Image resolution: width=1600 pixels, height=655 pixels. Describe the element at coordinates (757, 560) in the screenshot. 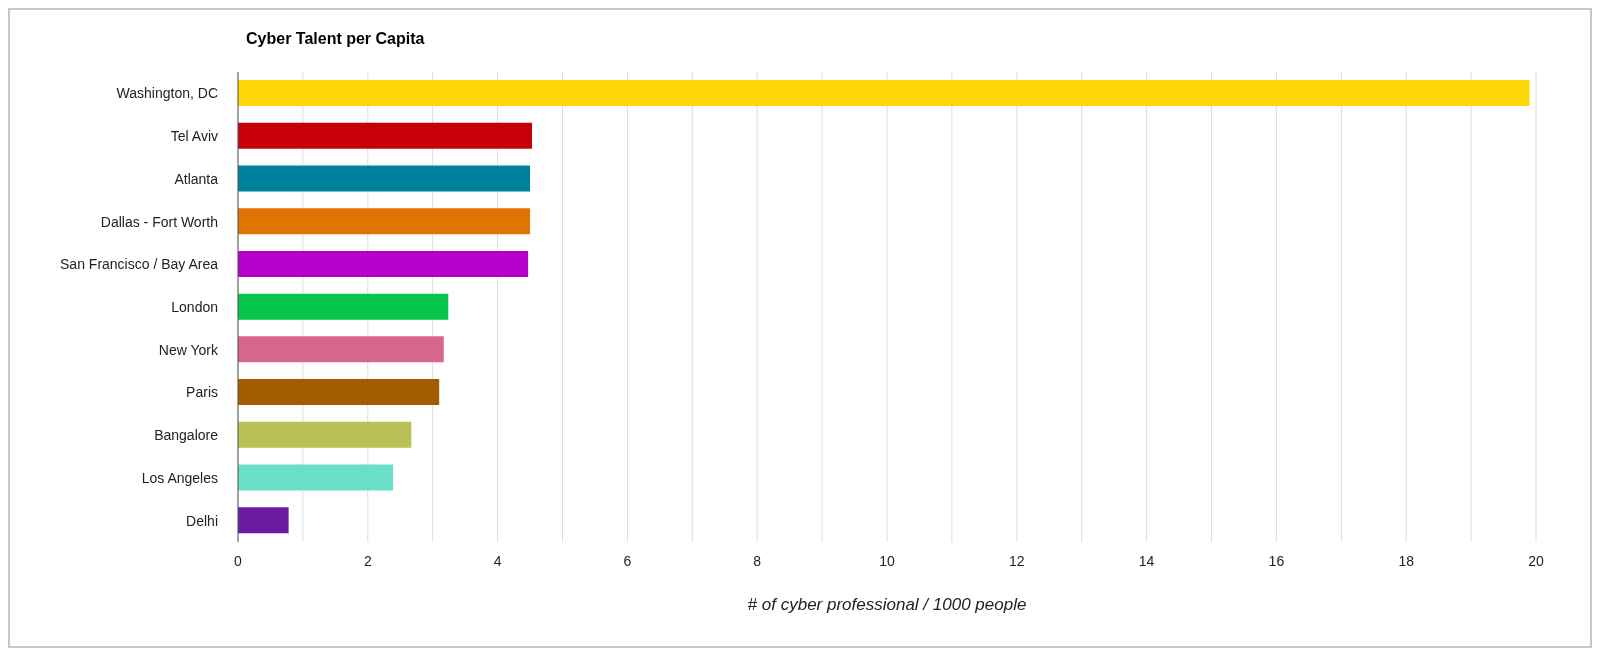

I see `x-tick-label: 8` at that location.